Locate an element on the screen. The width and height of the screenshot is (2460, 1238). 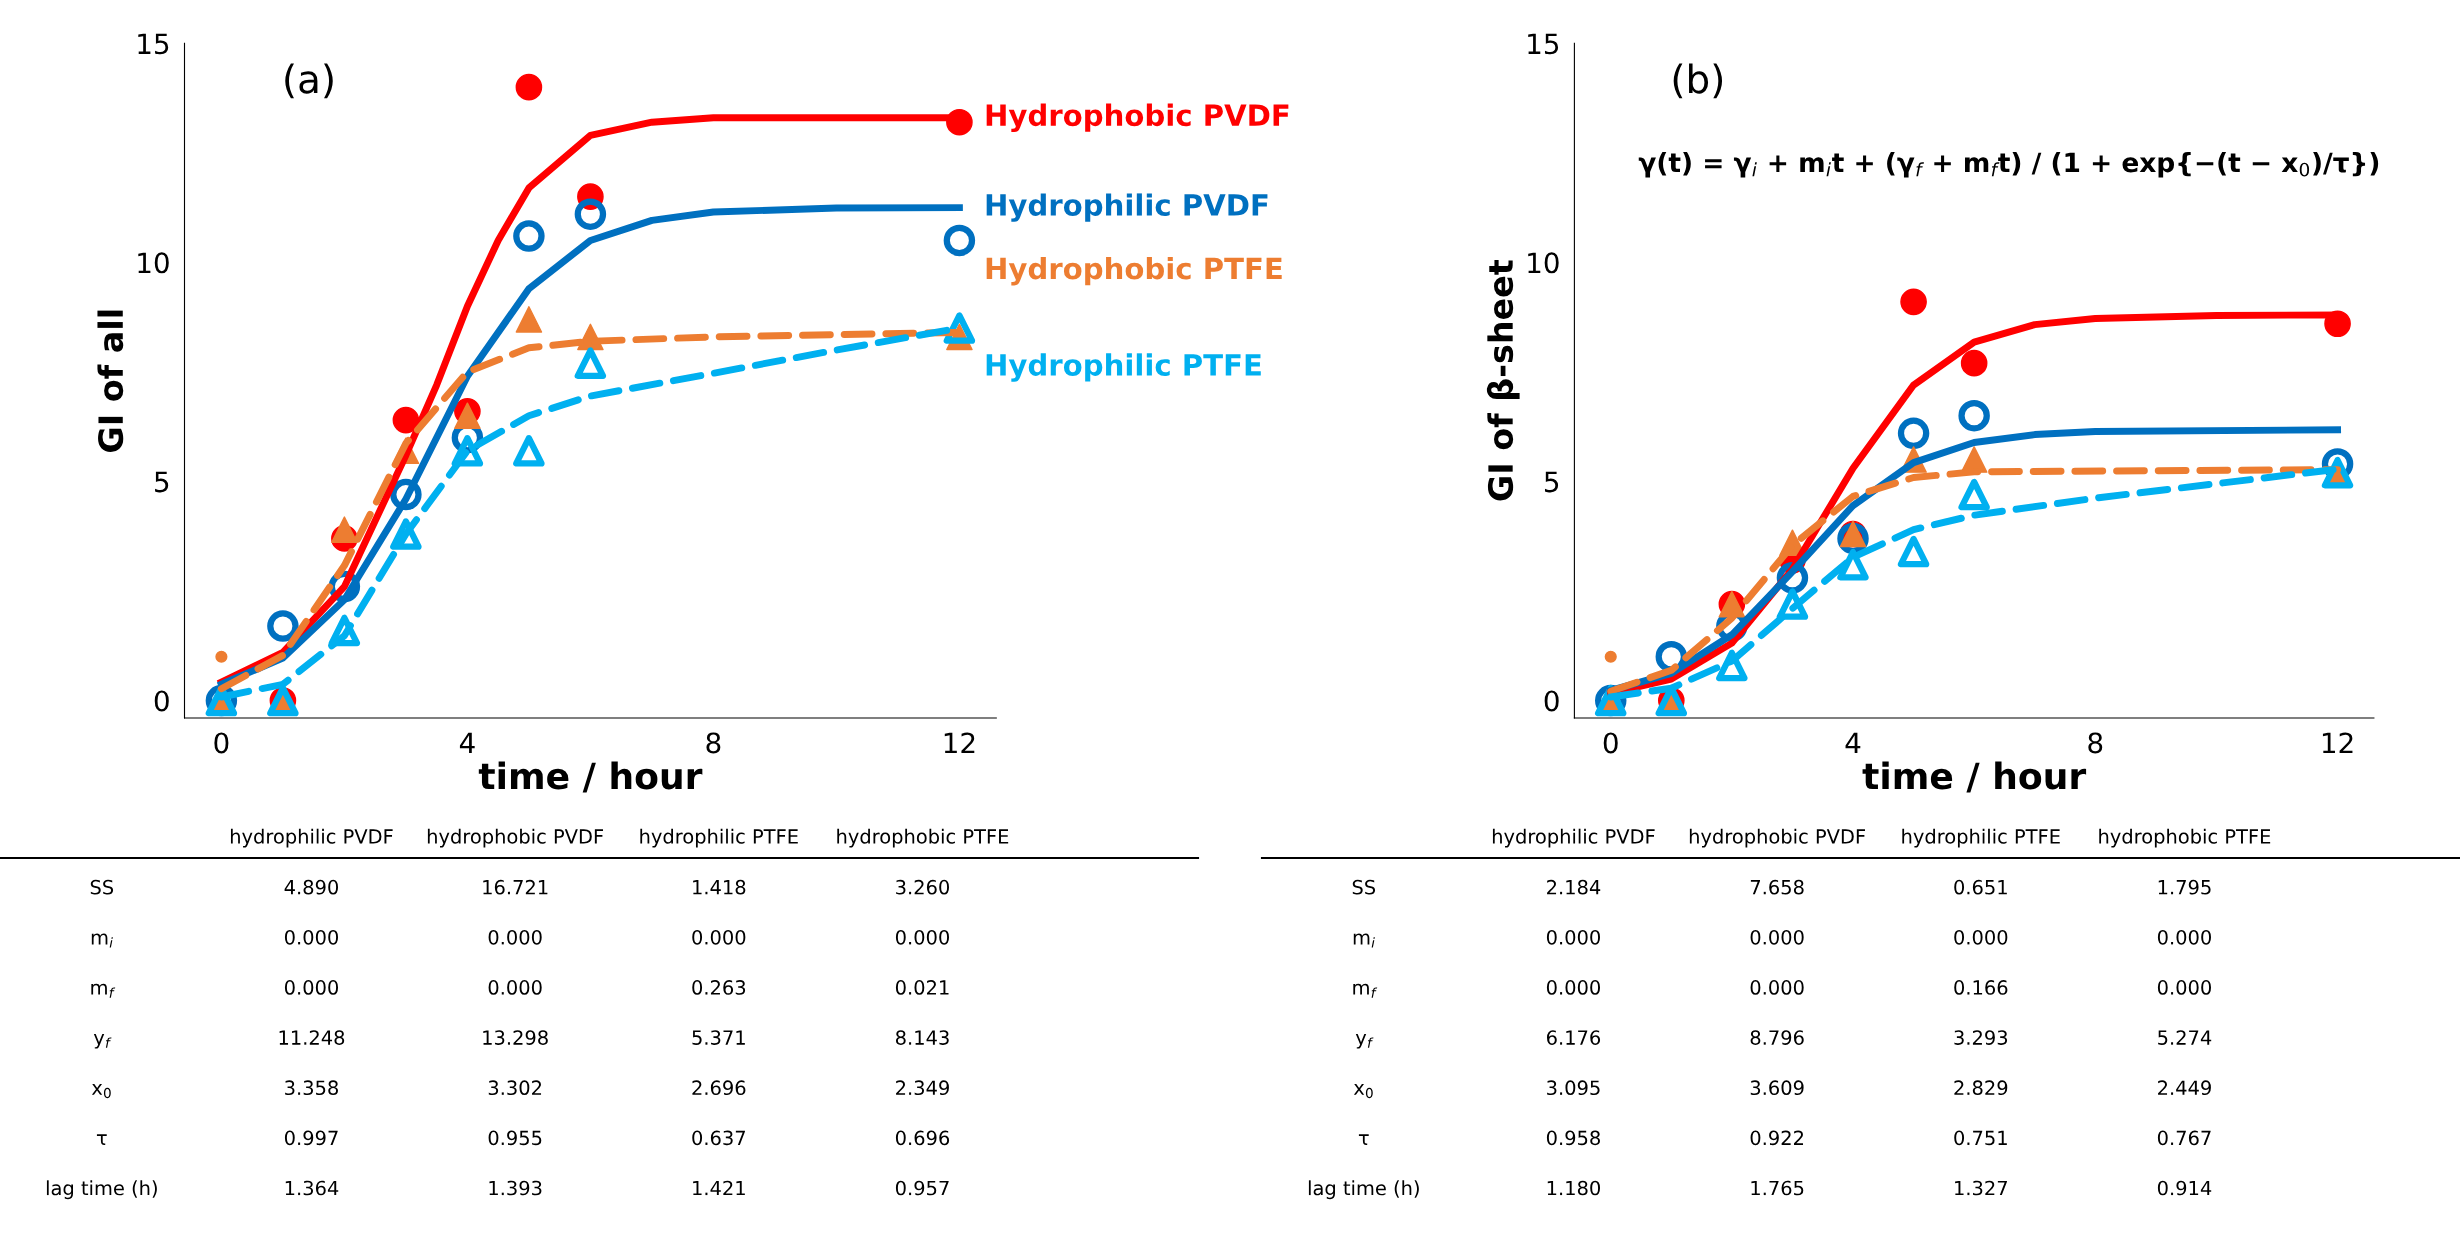
text: 1.421 is located at coordinates (719, 1188).